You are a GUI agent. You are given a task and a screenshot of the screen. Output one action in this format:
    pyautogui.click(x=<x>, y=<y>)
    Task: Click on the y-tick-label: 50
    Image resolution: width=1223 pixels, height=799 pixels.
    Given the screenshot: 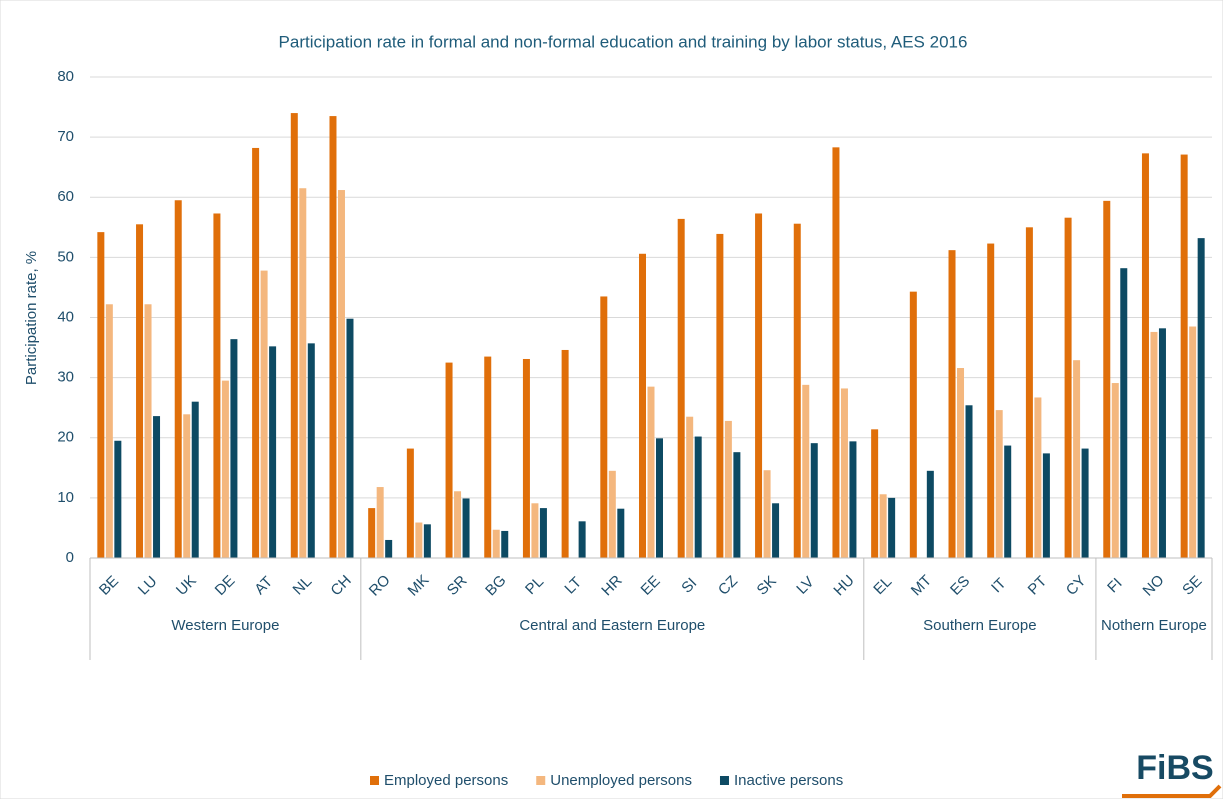 What is the action you would take?
    pyautogui.click(x=65, y=256)
    